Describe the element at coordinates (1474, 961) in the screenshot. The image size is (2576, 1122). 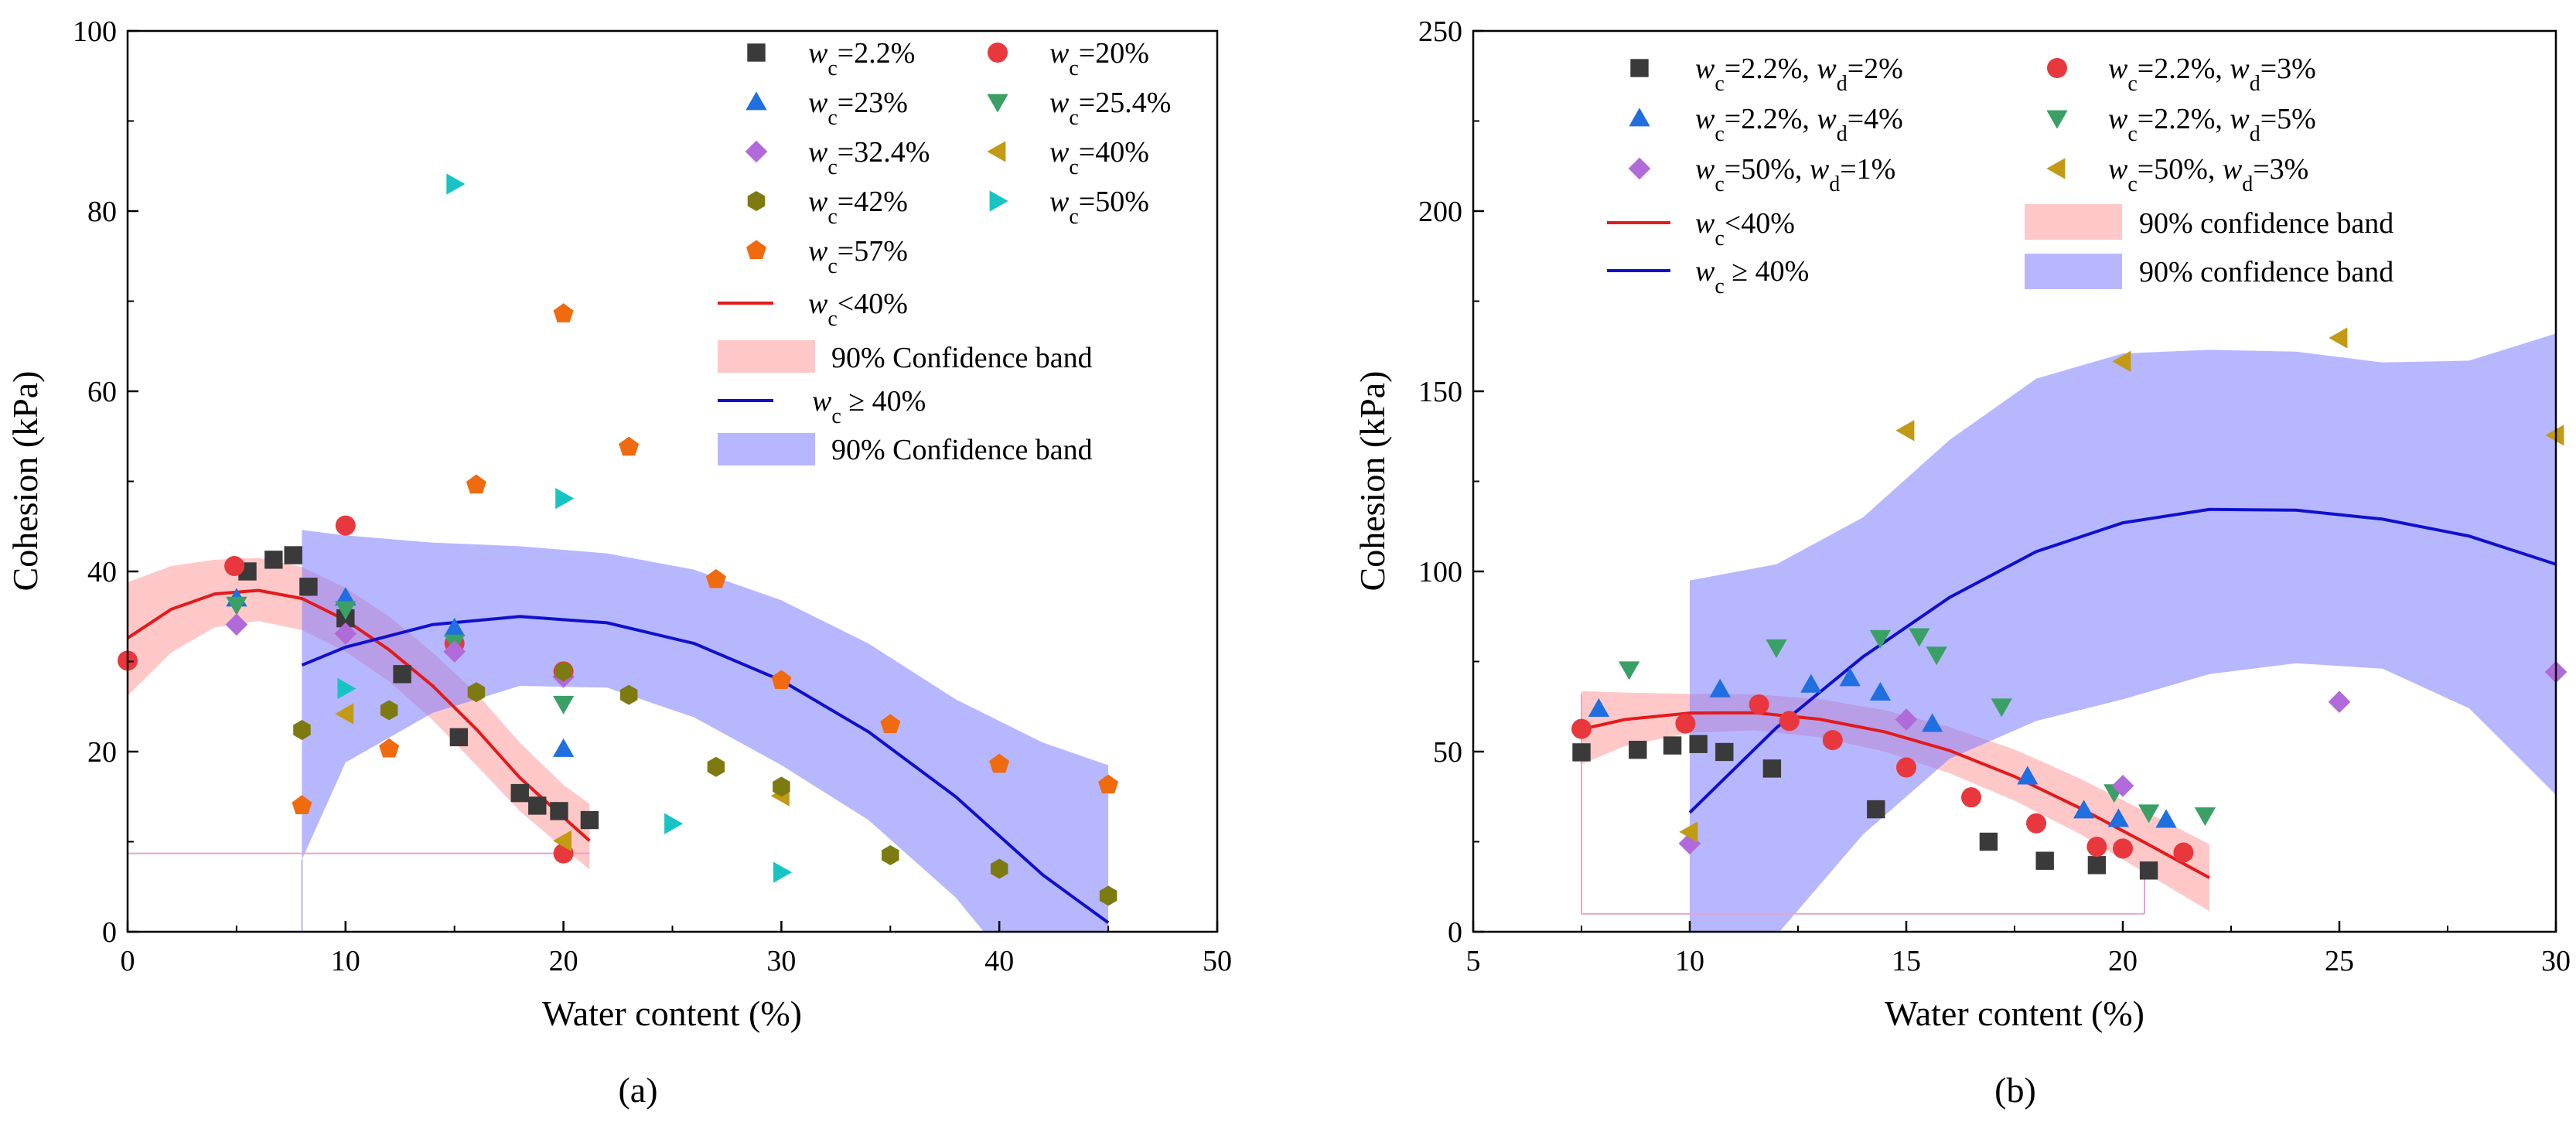
I see `x-tick-label: 5` at that location.